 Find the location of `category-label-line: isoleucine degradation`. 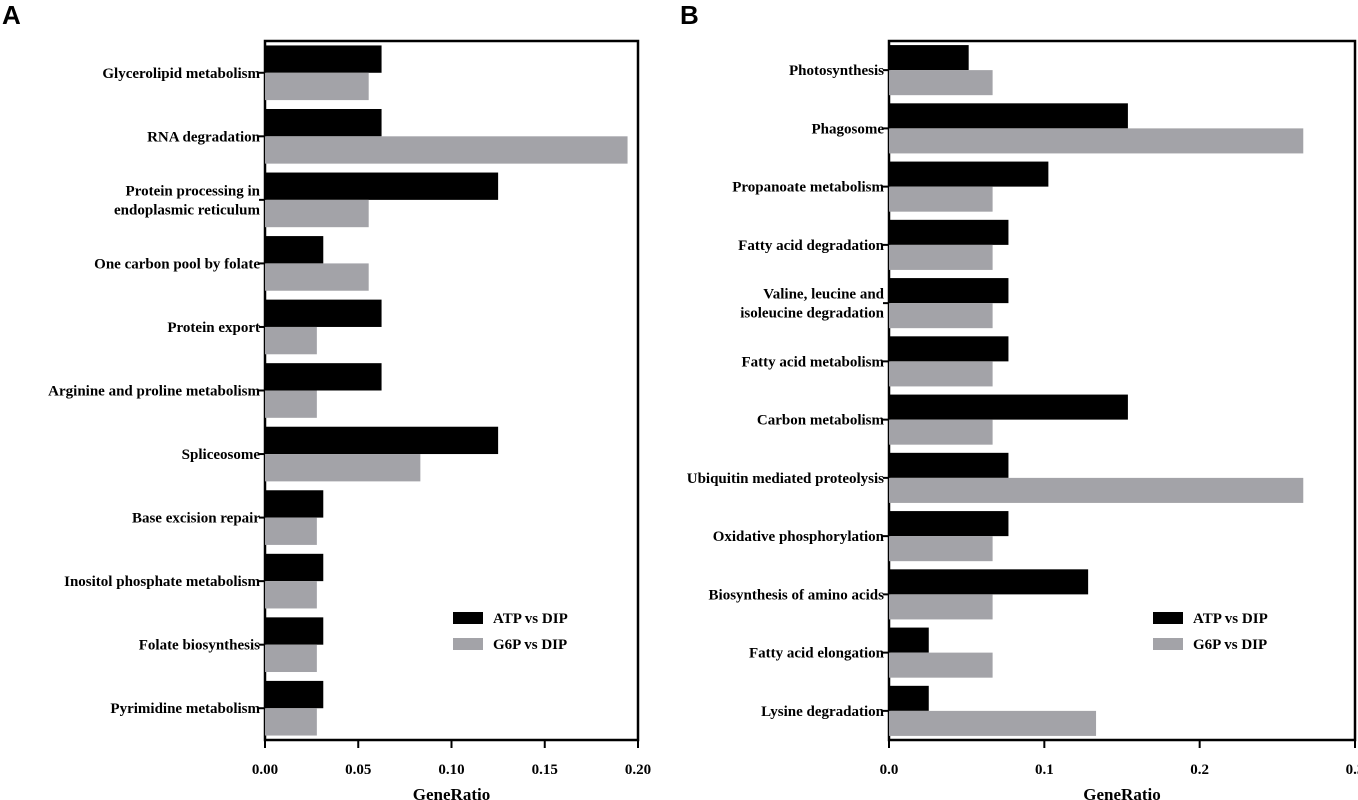

category-label-line: isoleucine degradation is located at coordinates (812, 314).